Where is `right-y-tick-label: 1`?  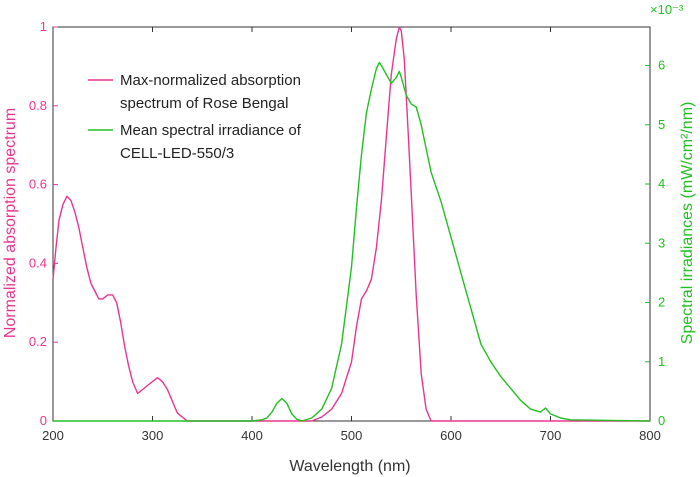
right-y-tick-label: 1 is located at coordinates (661, 361).